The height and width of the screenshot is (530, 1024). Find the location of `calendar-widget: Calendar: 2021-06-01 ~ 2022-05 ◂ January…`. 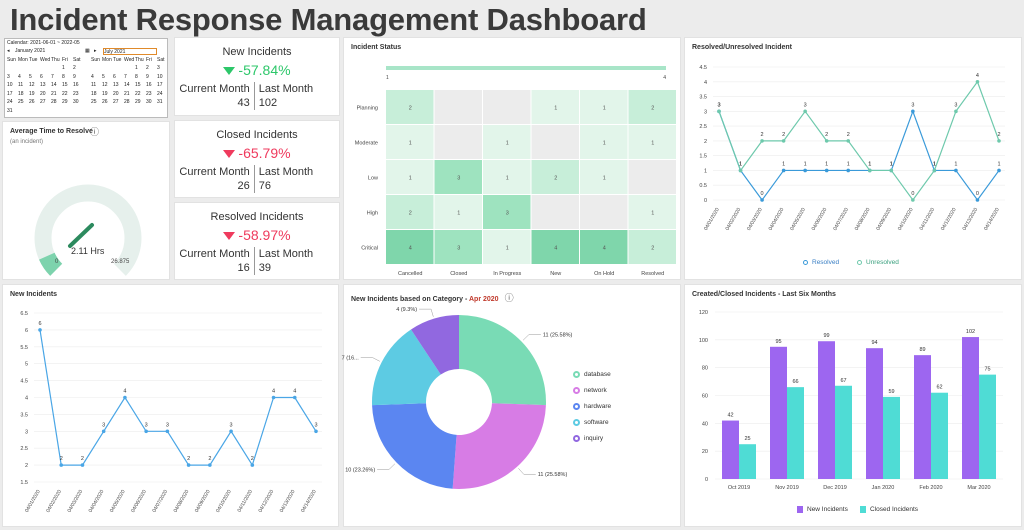

calendar-widget: Calendar: 2021-06-01 ~ 2022-05 ◂ January… is located at coordinates (86, 78).